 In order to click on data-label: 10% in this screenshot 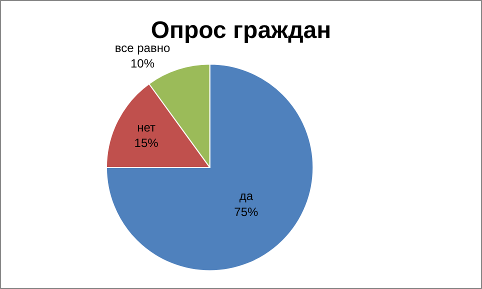, I will do `click(142, 63)`.